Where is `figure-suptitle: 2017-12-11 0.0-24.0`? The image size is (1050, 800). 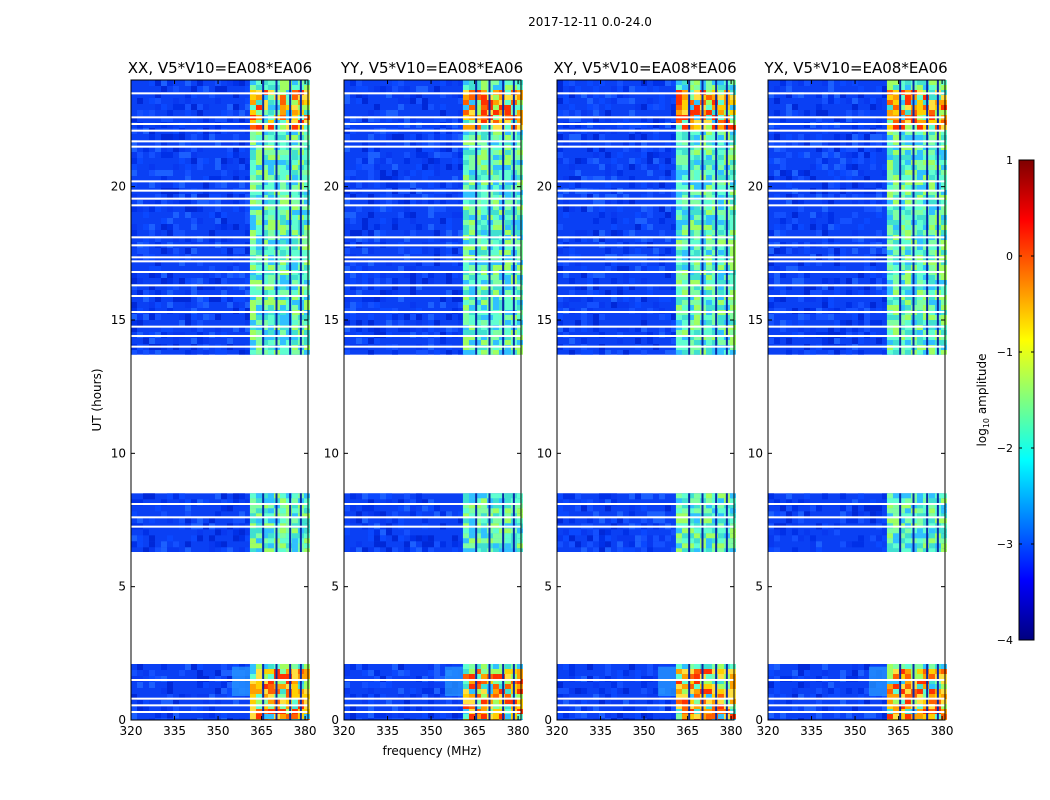
figure-suptitle: 2017-12-11 0.0-24.0 is located at coordinates (590, 22).